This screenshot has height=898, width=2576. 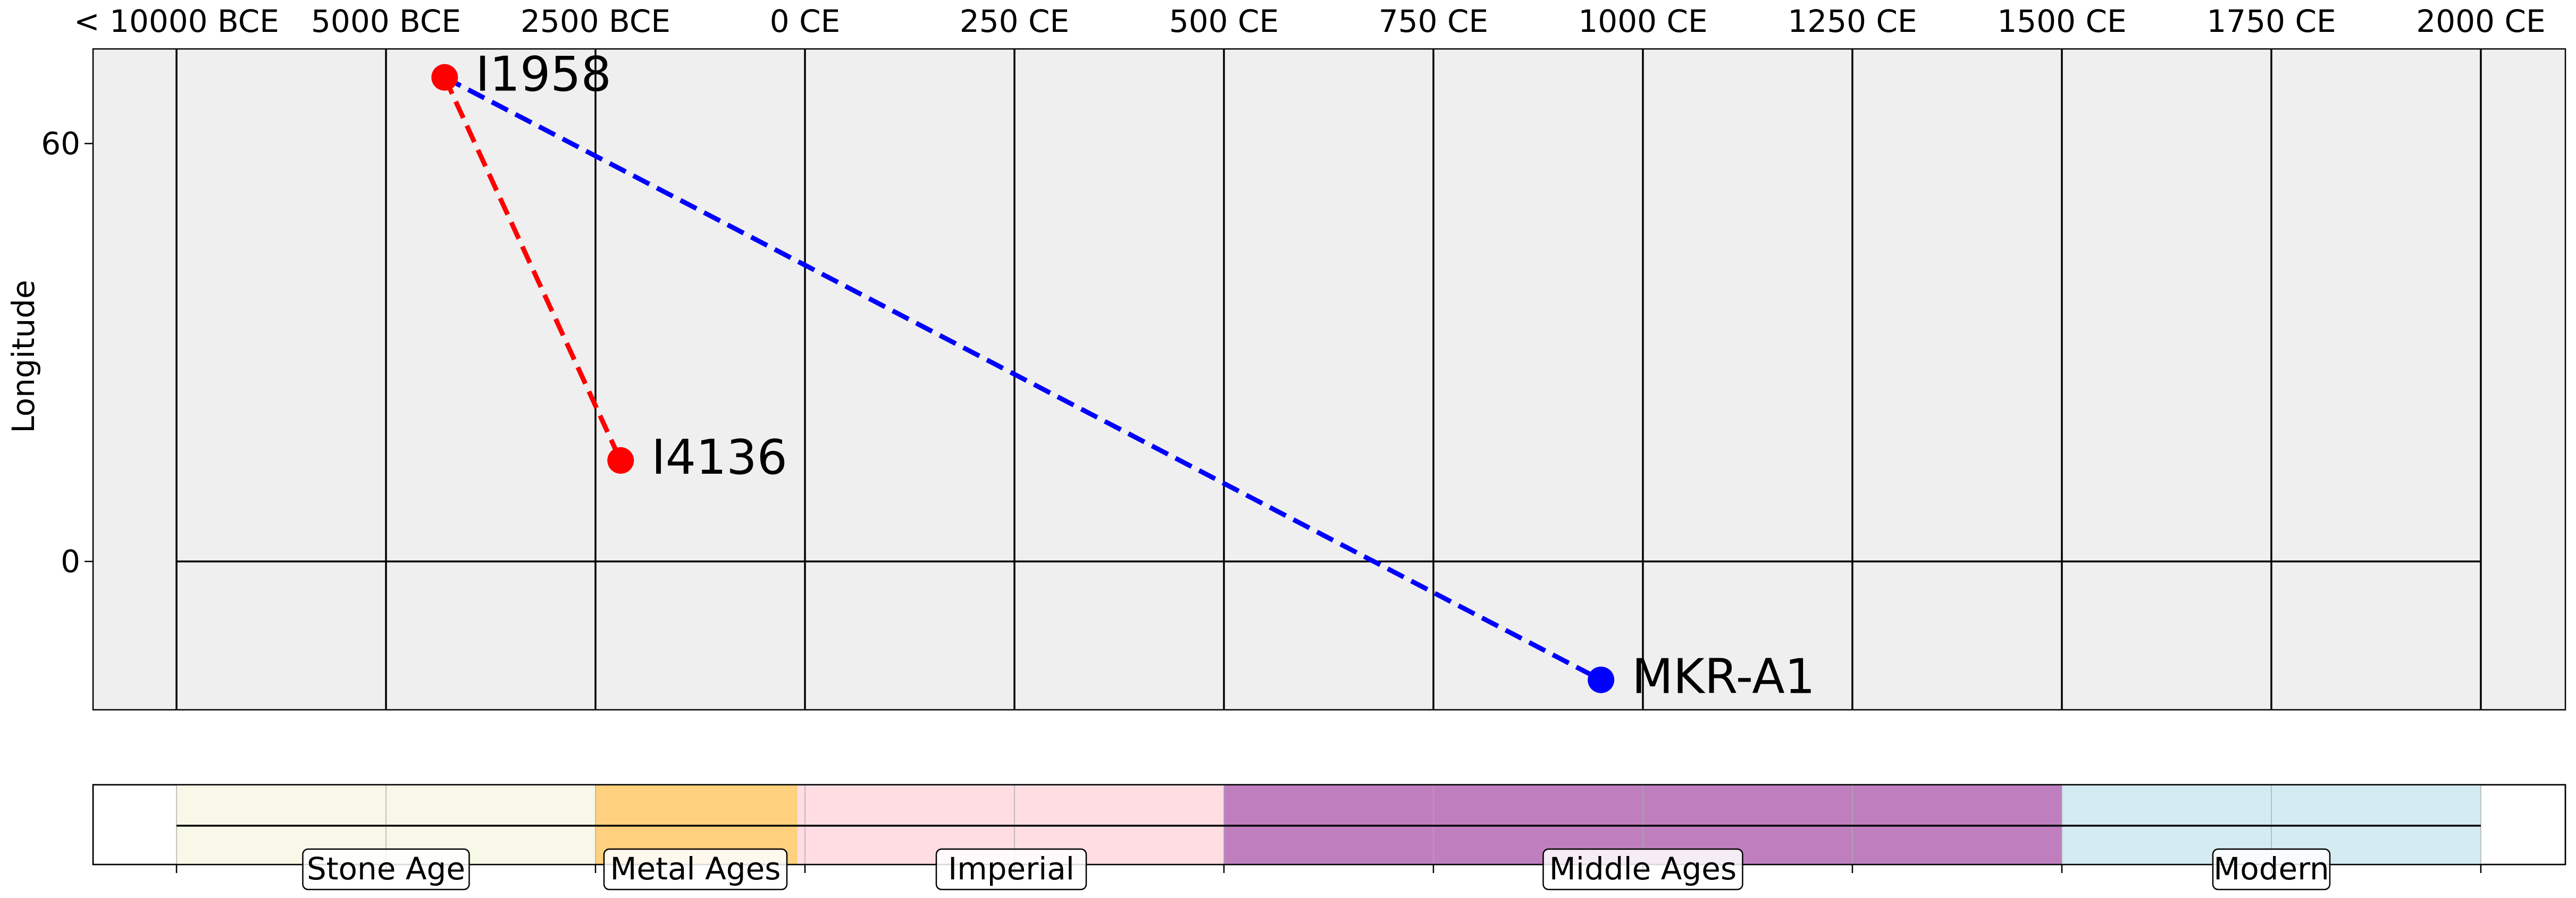 What do you see at coordinates (532, 268) in the screenshot?
I see `link-line` at bounding box center [532, 268].